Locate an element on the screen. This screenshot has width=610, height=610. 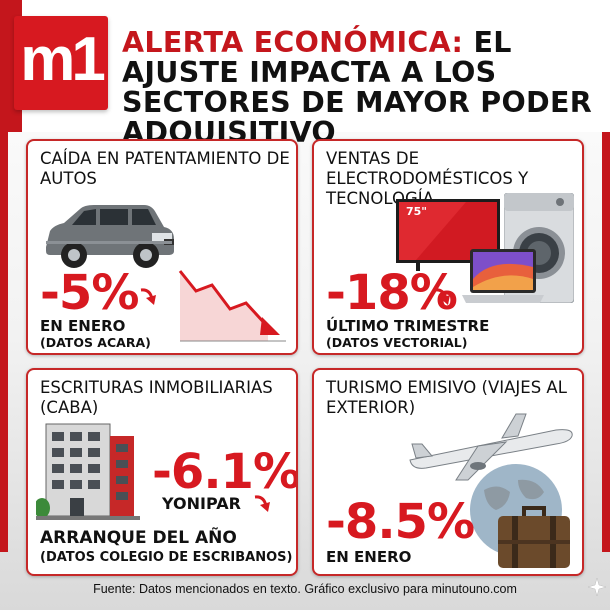
suitcase-icon is located at coordinates (534, 539).